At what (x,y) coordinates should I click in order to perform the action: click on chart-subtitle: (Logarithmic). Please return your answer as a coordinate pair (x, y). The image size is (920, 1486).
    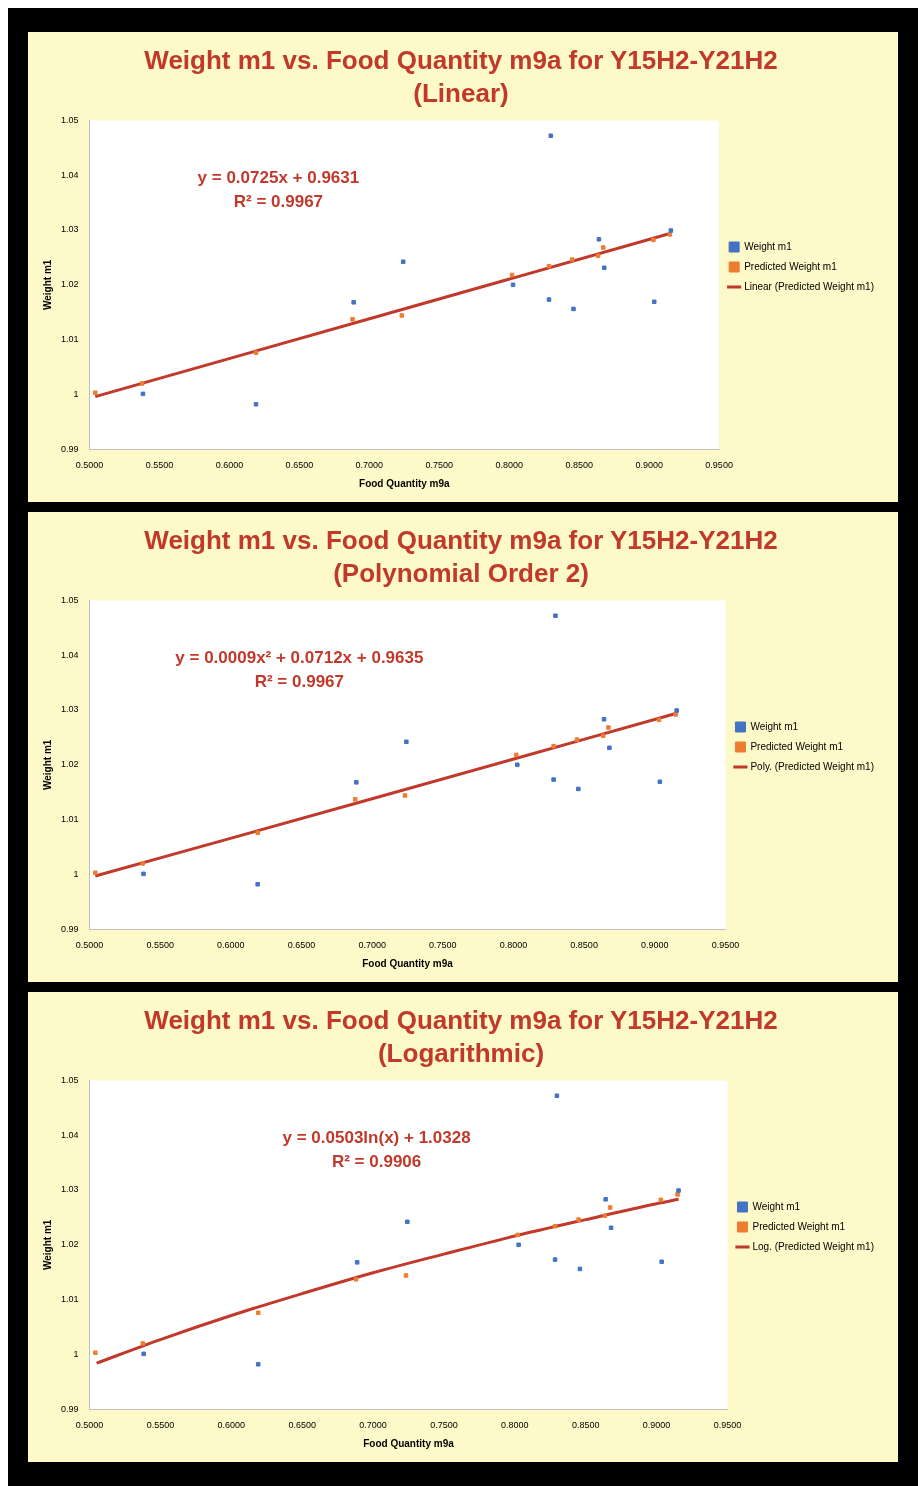
    Looking at the image, I should click on (461, 1052).